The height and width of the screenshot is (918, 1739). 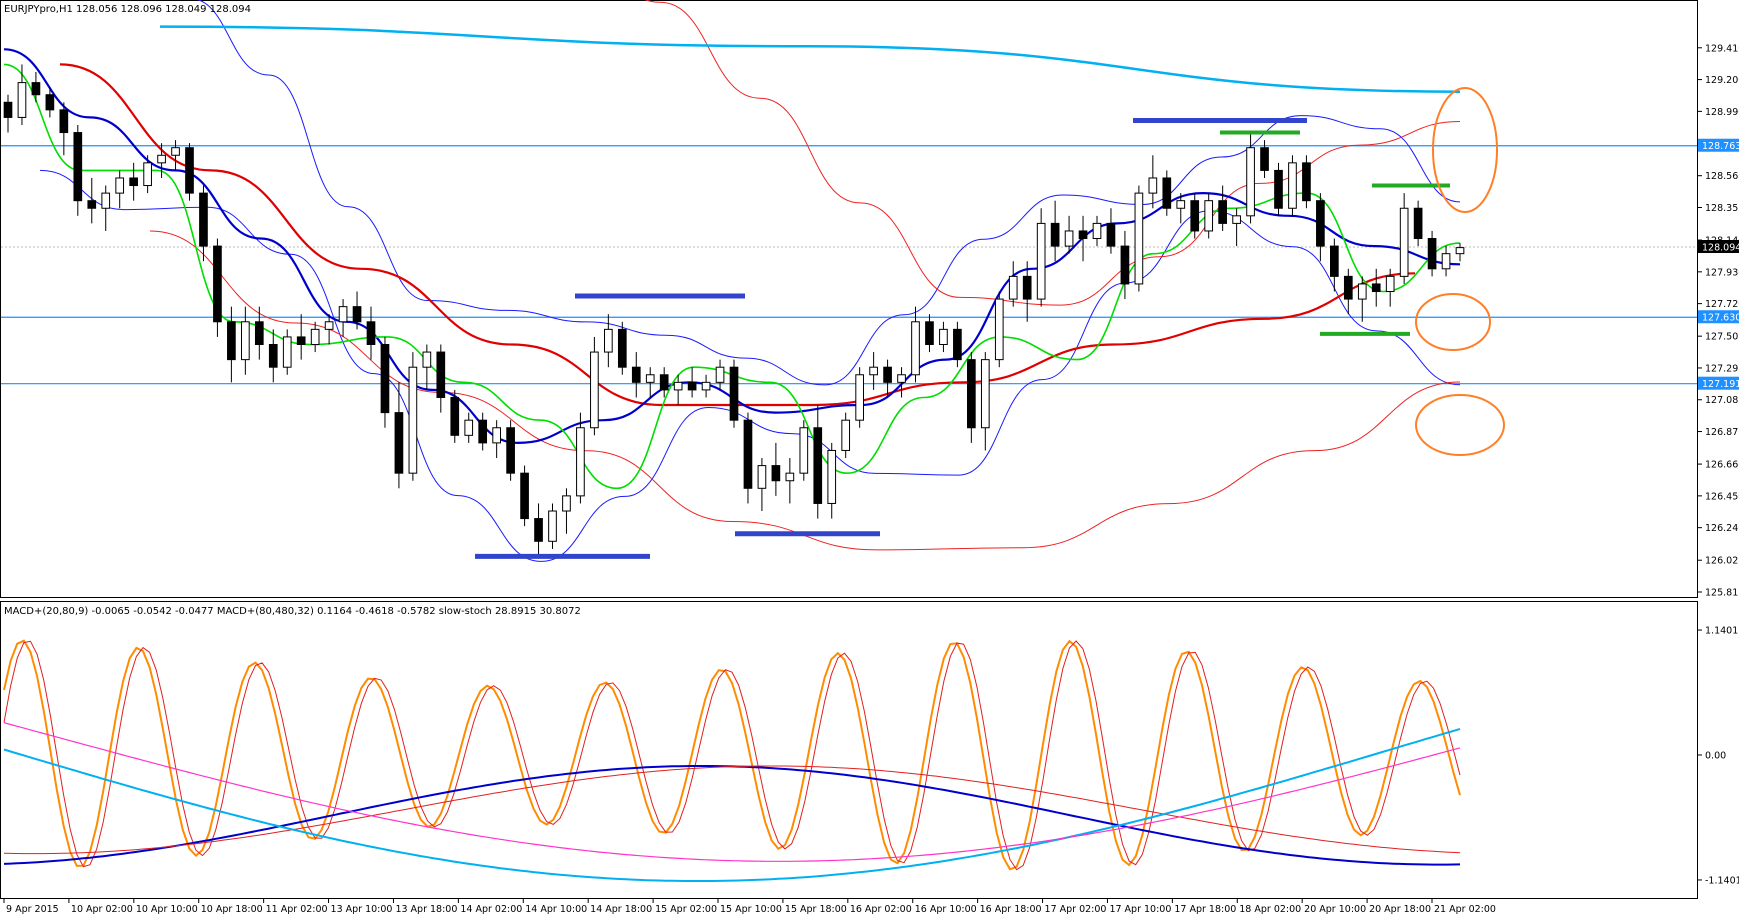 What do you see at coordinates (1722, 528) in the screenshot?
I see `y-tick-label: 126.240` at bounding box center [1722, 528].